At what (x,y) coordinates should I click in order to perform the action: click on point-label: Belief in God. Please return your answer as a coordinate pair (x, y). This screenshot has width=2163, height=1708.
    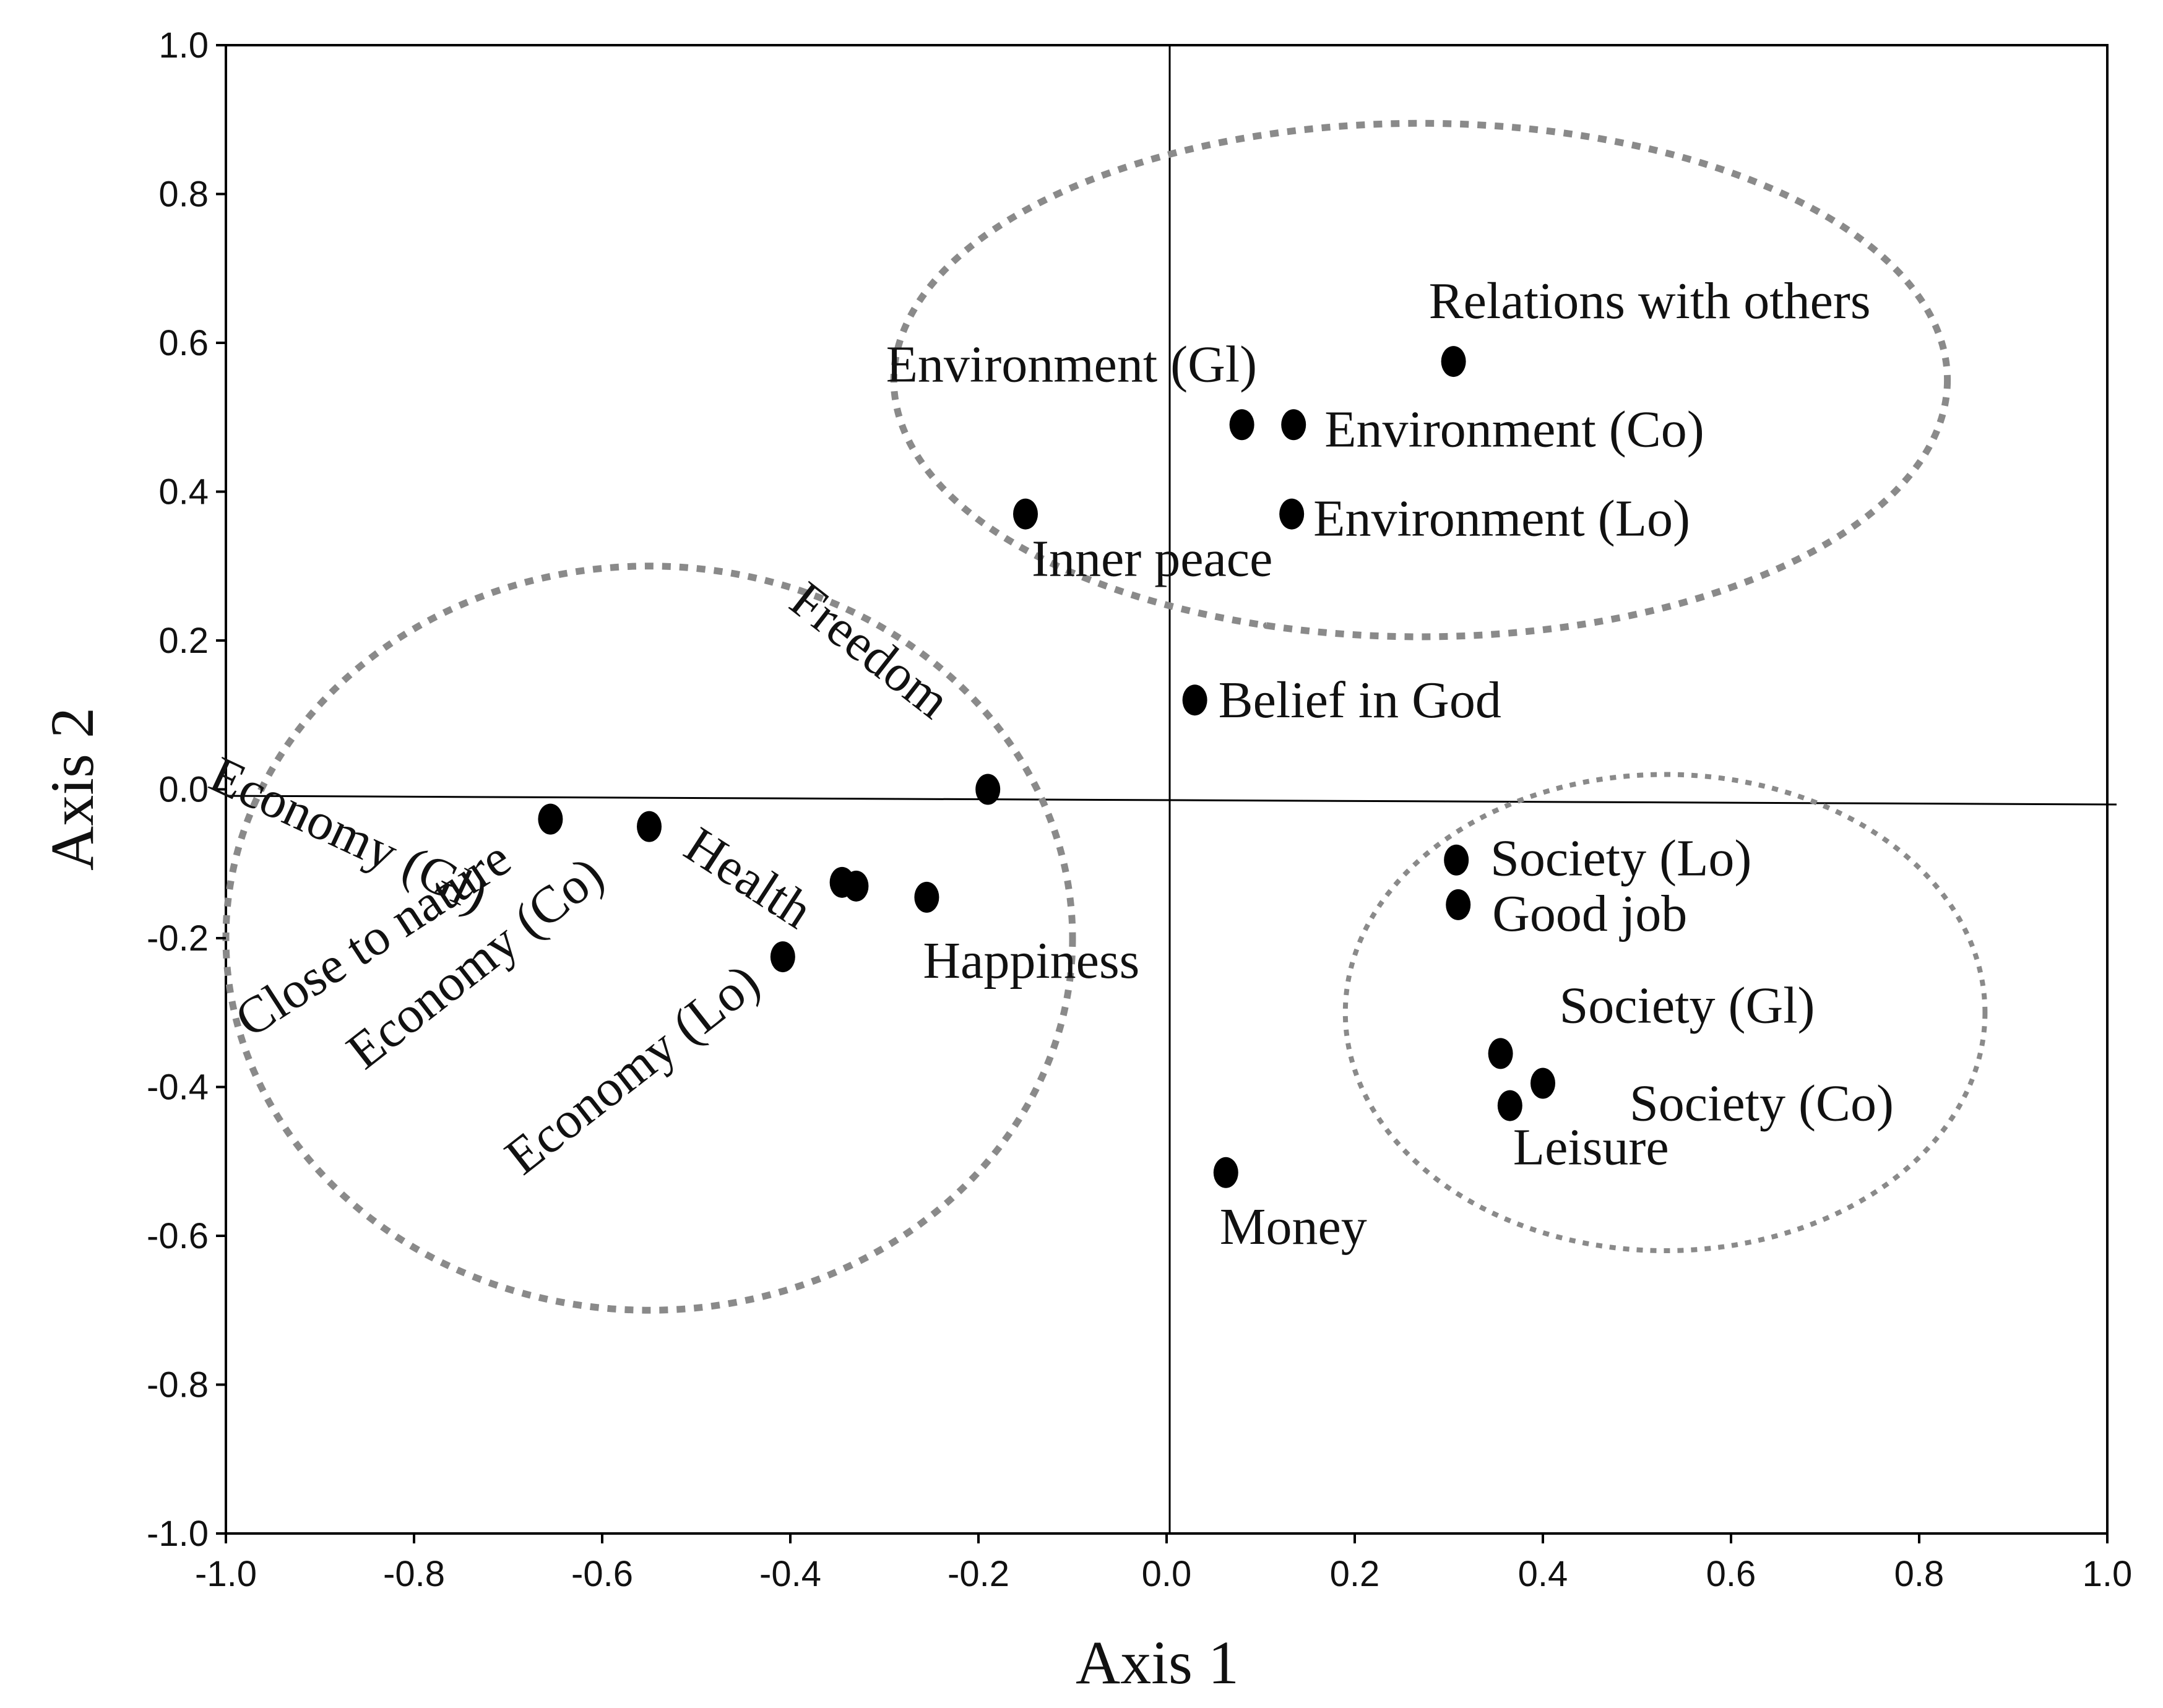
    Looking at the image, I should click on (1360, 700).